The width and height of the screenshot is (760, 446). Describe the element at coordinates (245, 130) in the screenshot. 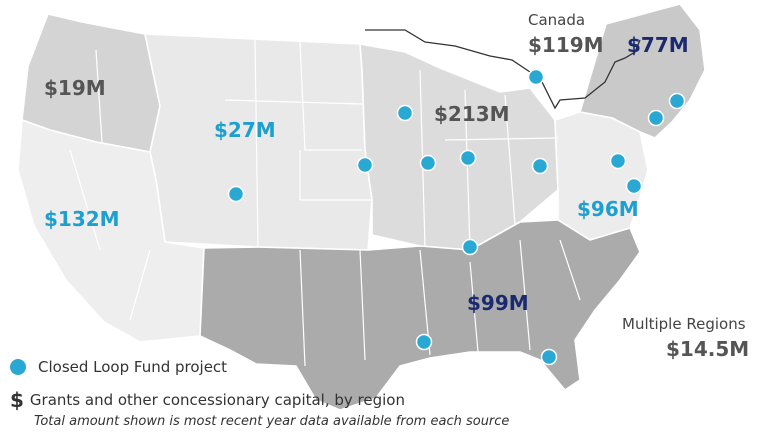

I see `amount-plains: $27M` at that location.